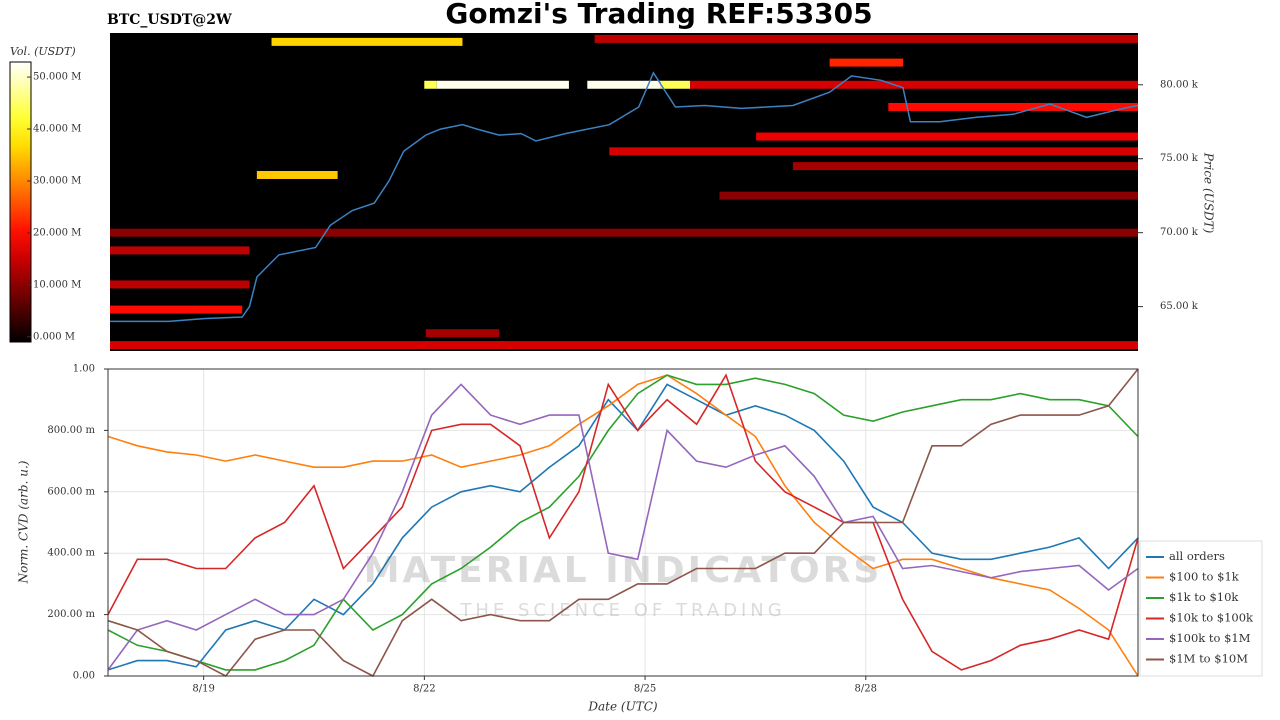 The width and height of the screenshot is (1280, 720). I want to click on watermark-title: MATERIAL INDICATORS, so click(623, 570).